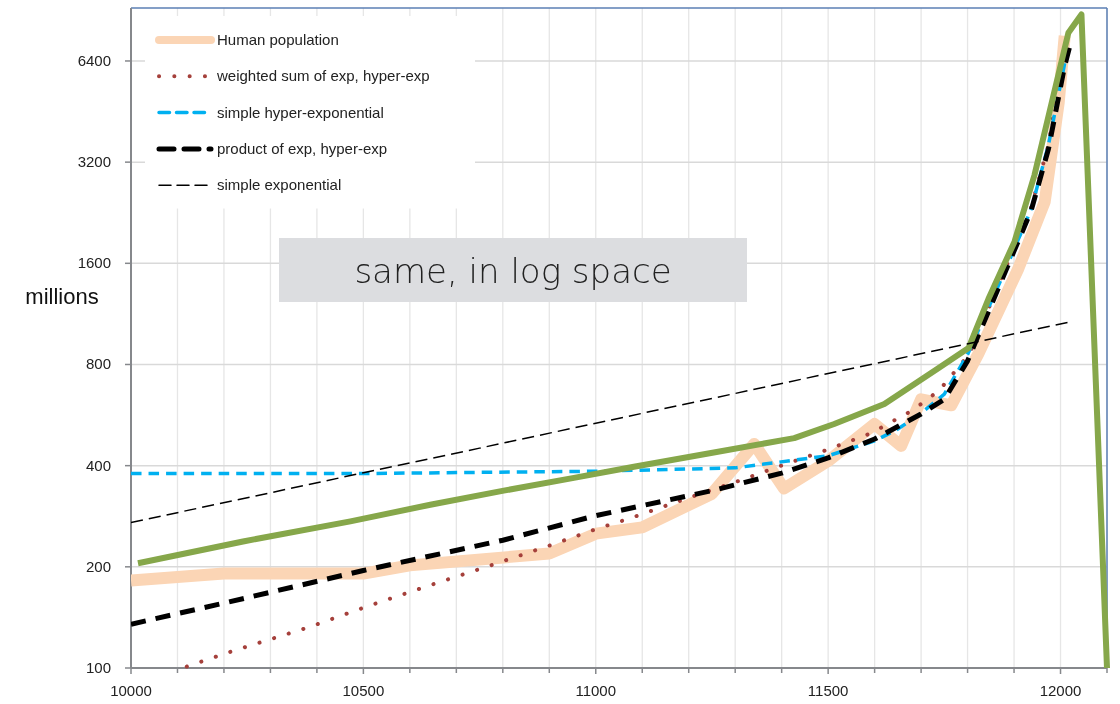  What do you see at coordinates (94, 263) in the screenshot?
I see `y-tick-label: 1600` at bounding box center [94, 263].